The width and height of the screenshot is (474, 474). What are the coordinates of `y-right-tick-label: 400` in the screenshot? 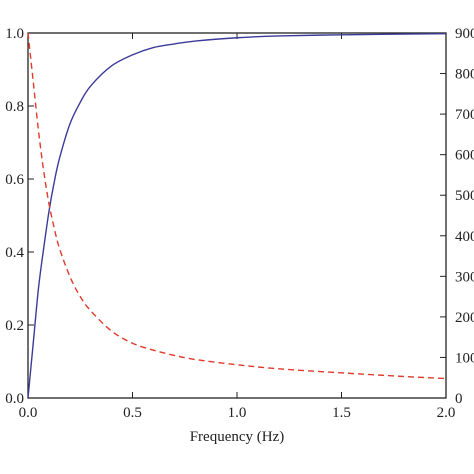 It's located at (464, 237).